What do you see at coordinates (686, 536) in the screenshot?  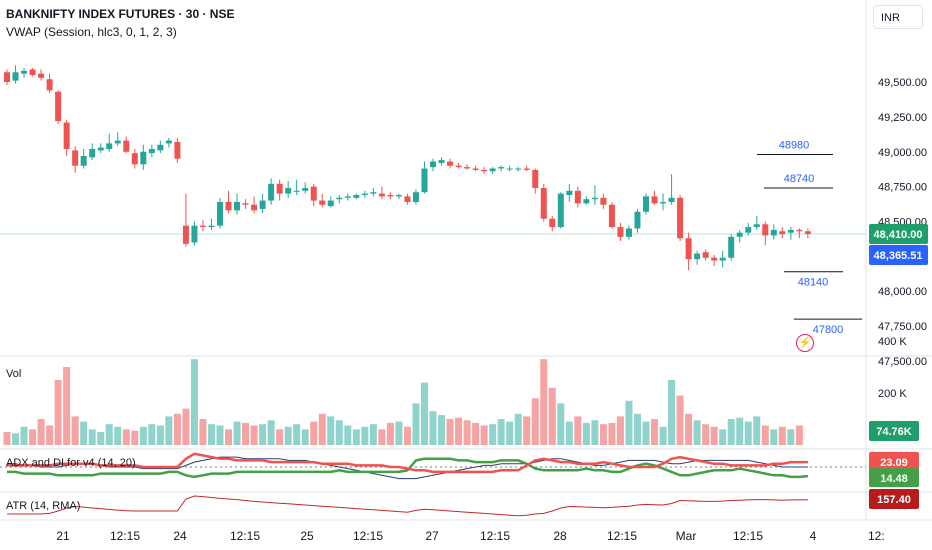 I see `time-axis-tick-label: Mar` at bounding box center [686, 536].